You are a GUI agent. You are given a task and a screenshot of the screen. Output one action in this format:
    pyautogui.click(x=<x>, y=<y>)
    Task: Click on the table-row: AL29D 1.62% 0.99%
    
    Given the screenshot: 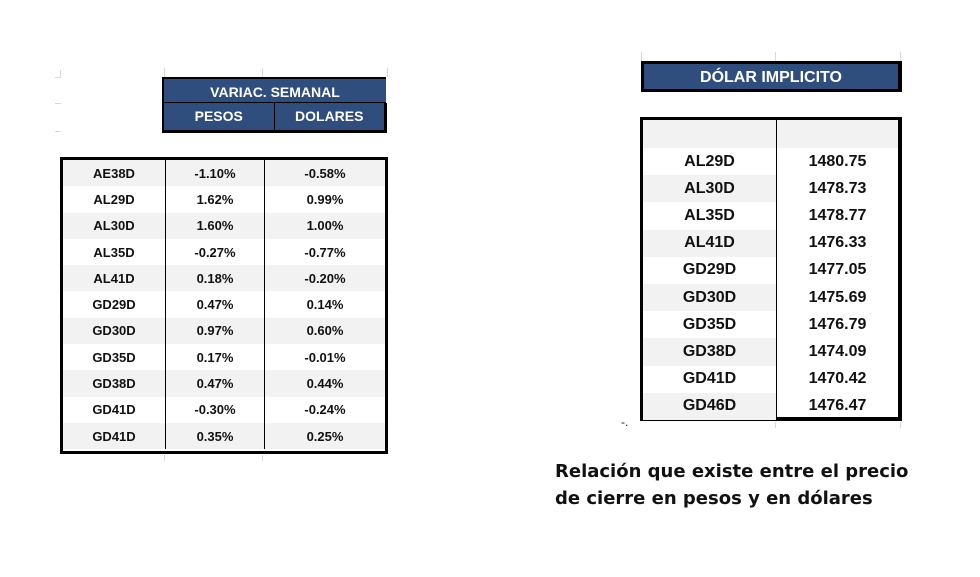 What is the action you would take?
    pyautogui.click(x=224, y=199)
    